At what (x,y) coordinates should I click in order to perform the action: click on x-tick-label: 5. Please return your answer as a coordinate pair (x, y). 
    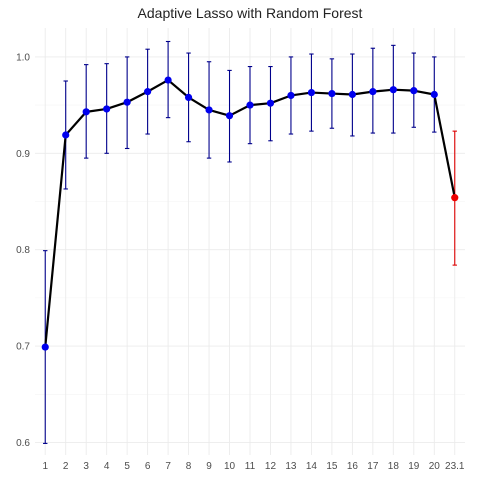
    Looking at the image, I should click on (127, 466).